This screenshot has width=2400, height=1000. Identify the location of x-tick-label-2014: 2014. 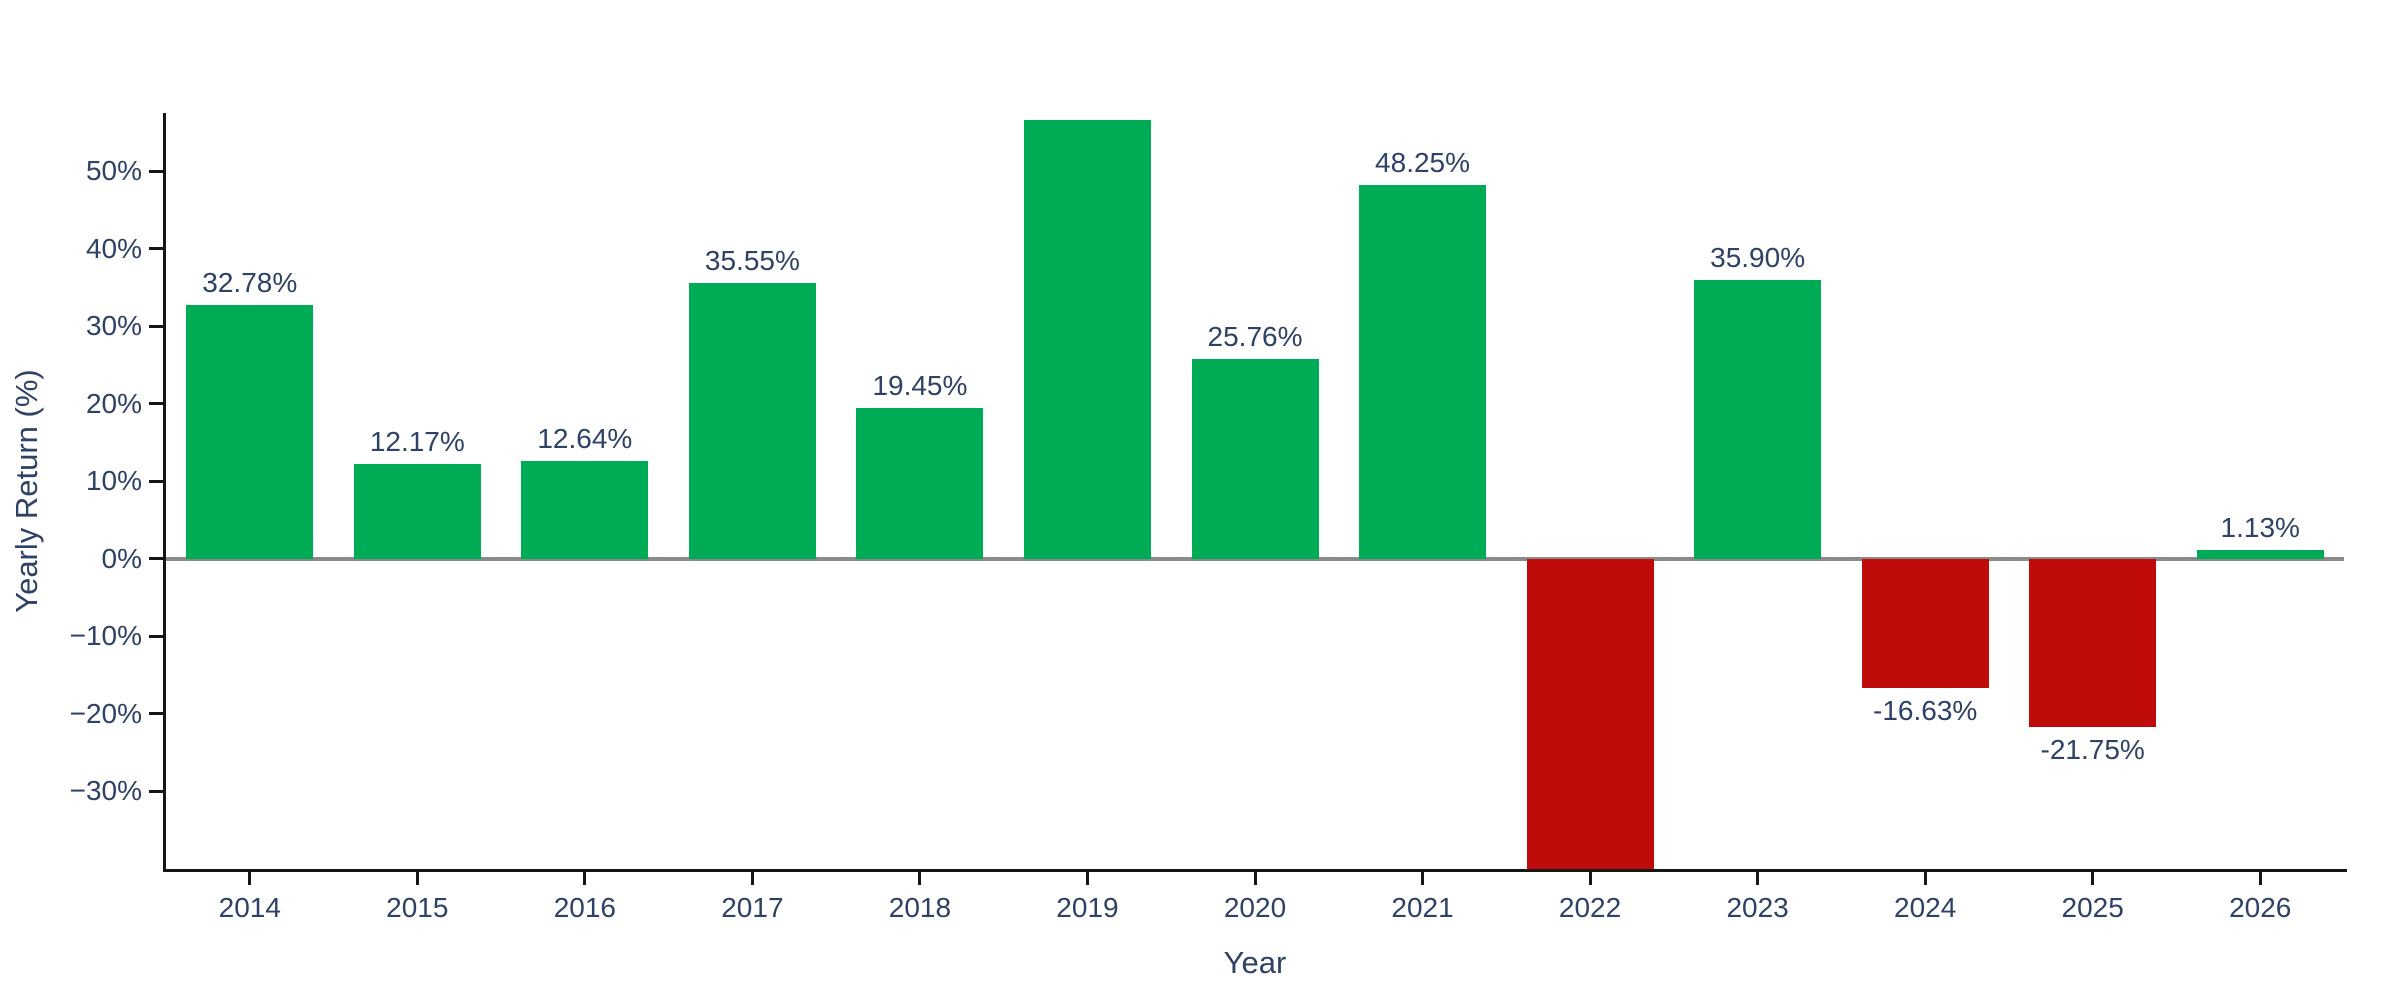
(249, 907).